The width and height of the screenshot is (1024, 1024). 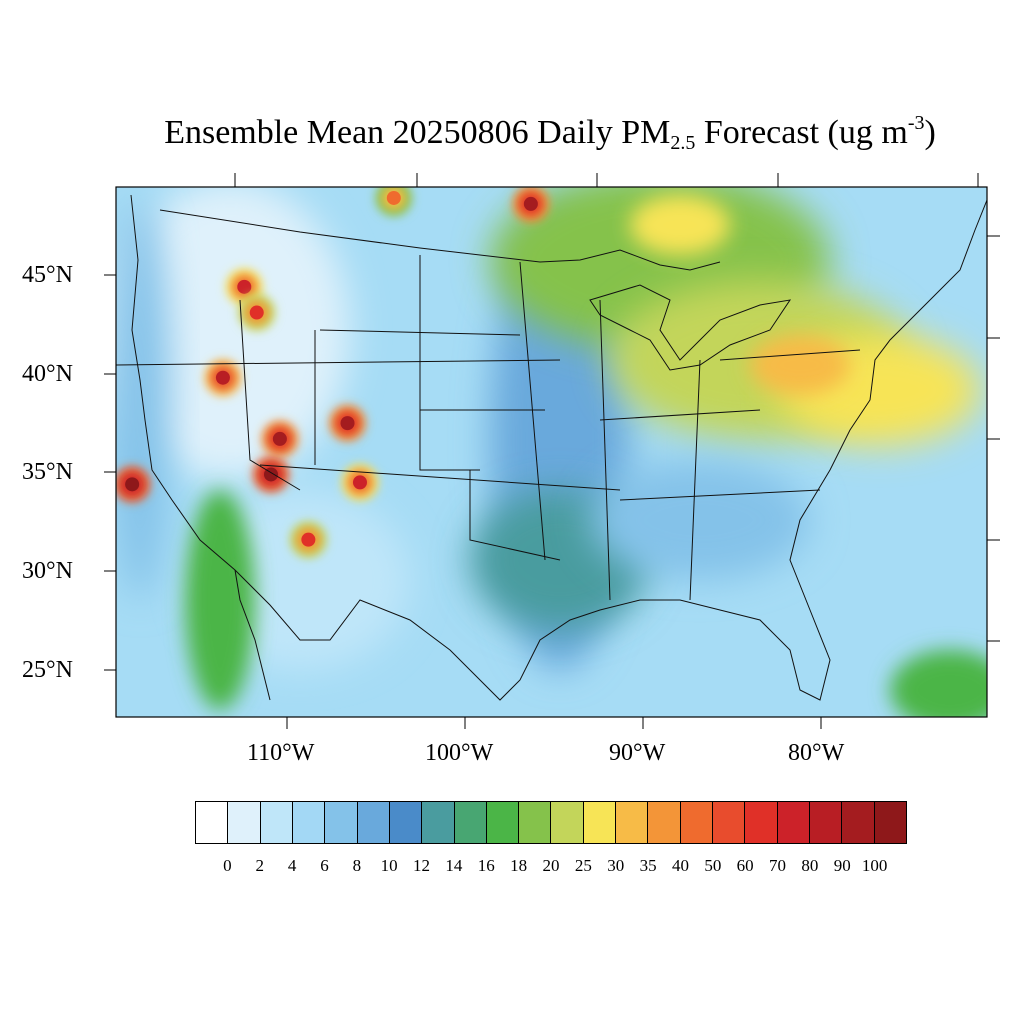 What do you see at coordinates (417, 132) in the screenshot?
I see `title-prefix: Ensemble Mean 20250806 Daily PM` at bounding box center [417, 132].